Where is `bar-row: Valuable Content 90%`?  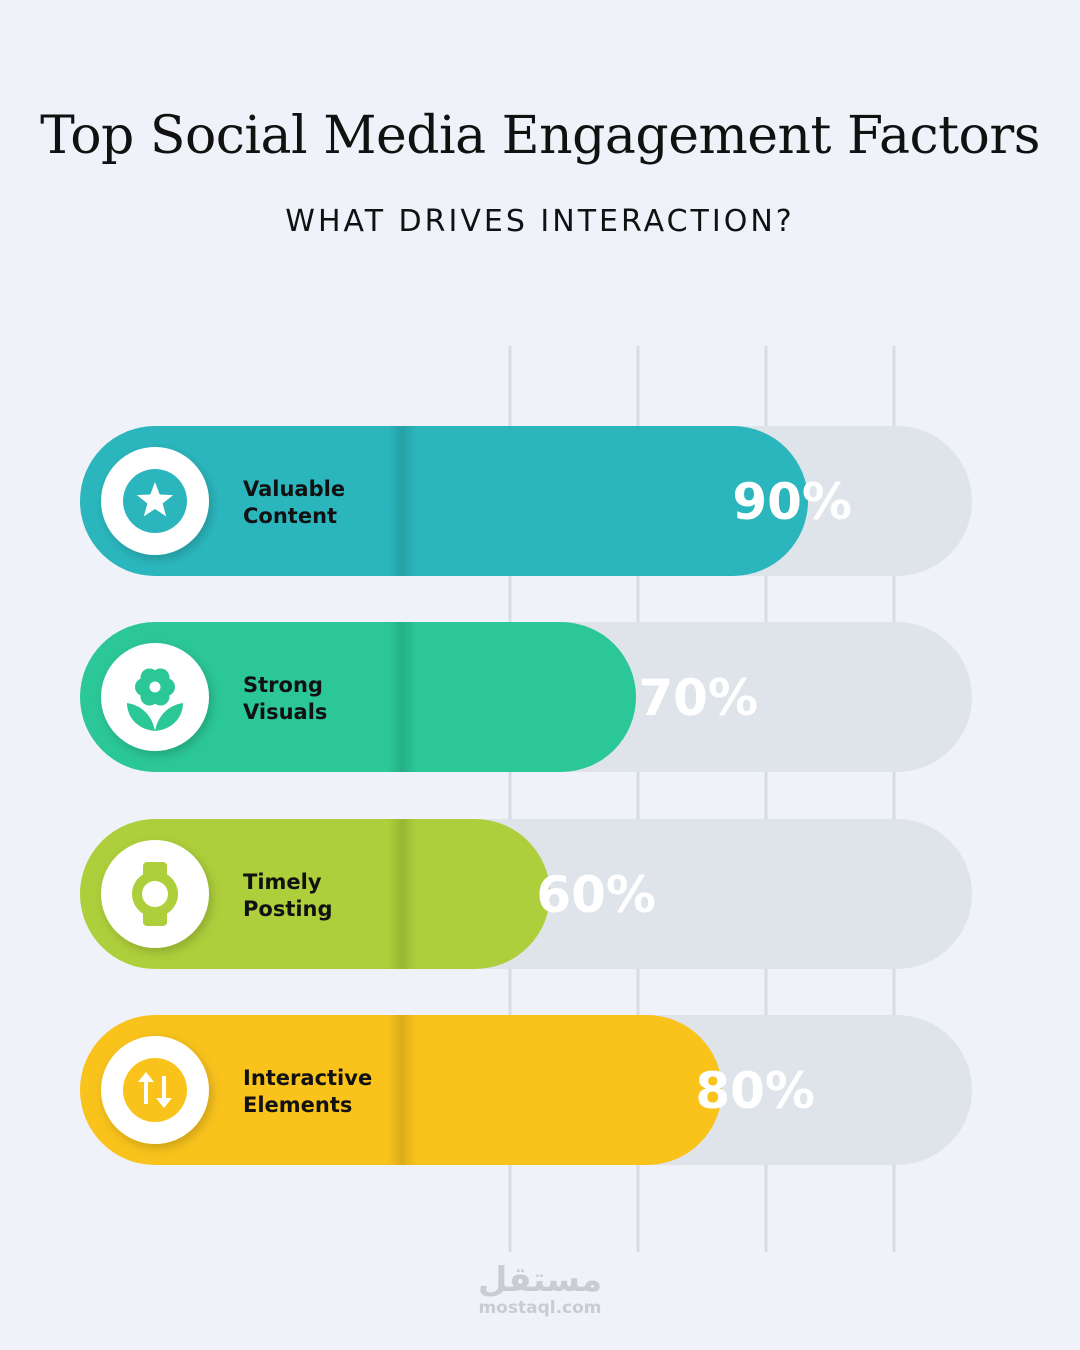 bar-row: Valuable Content 90% is located at coordinates (526, 501).